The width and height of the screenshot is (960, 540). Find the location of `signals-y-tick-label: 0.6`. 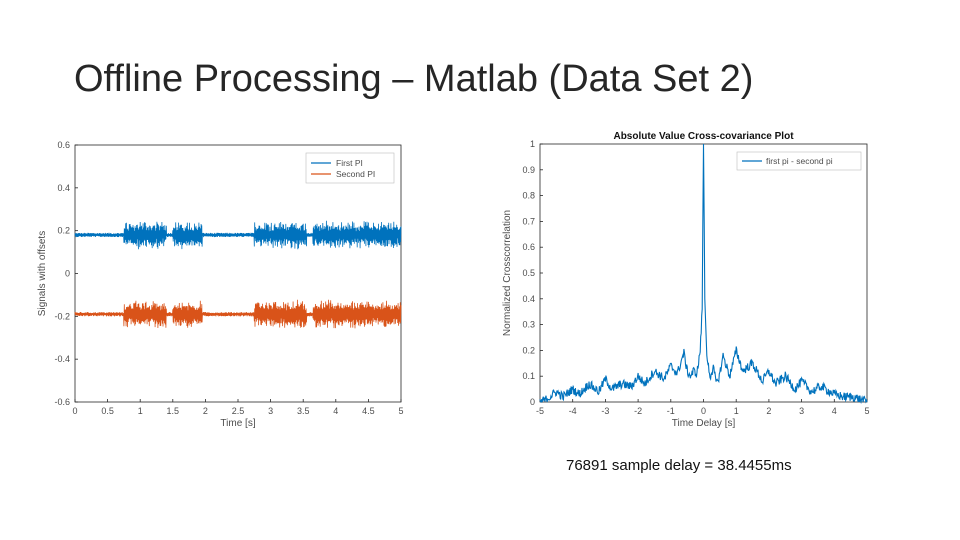

signals-y-tick-label: 0.6 is located at coordinates (63, 145).